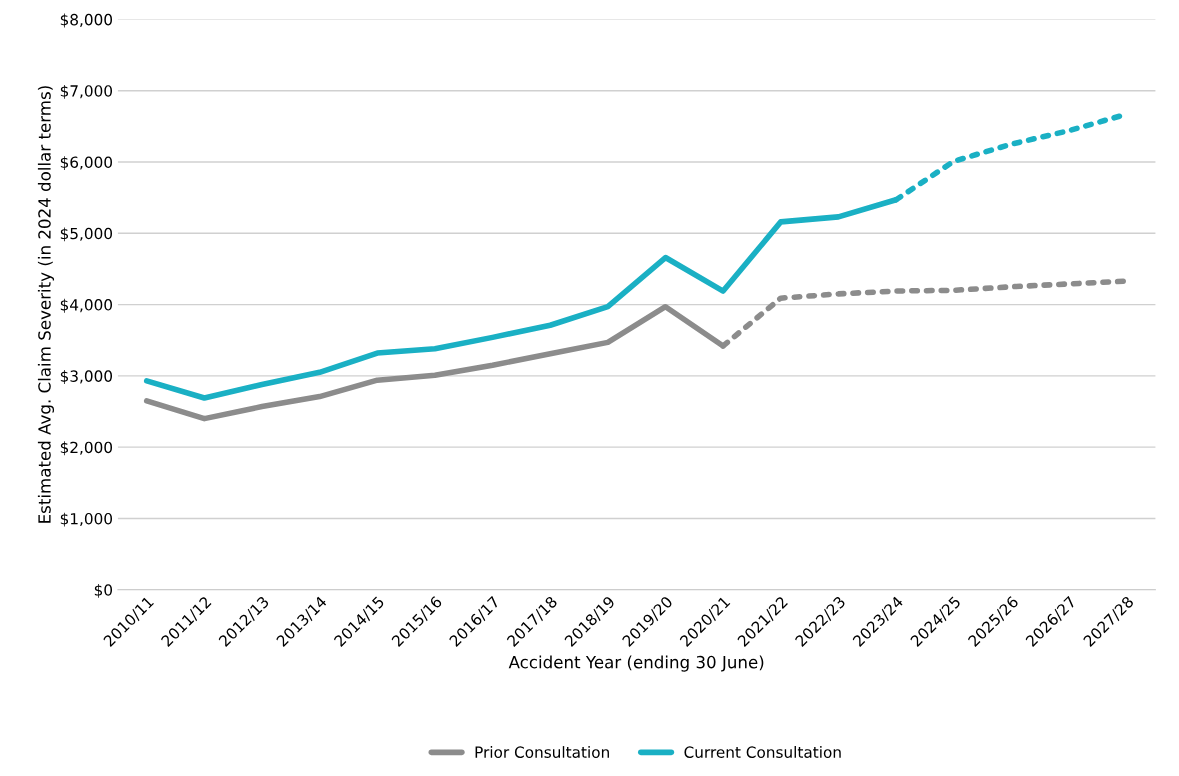 The height and width of the screenshot is (776, 1179). Describe the element at coordinates (86, 519) in the screenshot. I see `y-tick-label: $1,000` at that location.